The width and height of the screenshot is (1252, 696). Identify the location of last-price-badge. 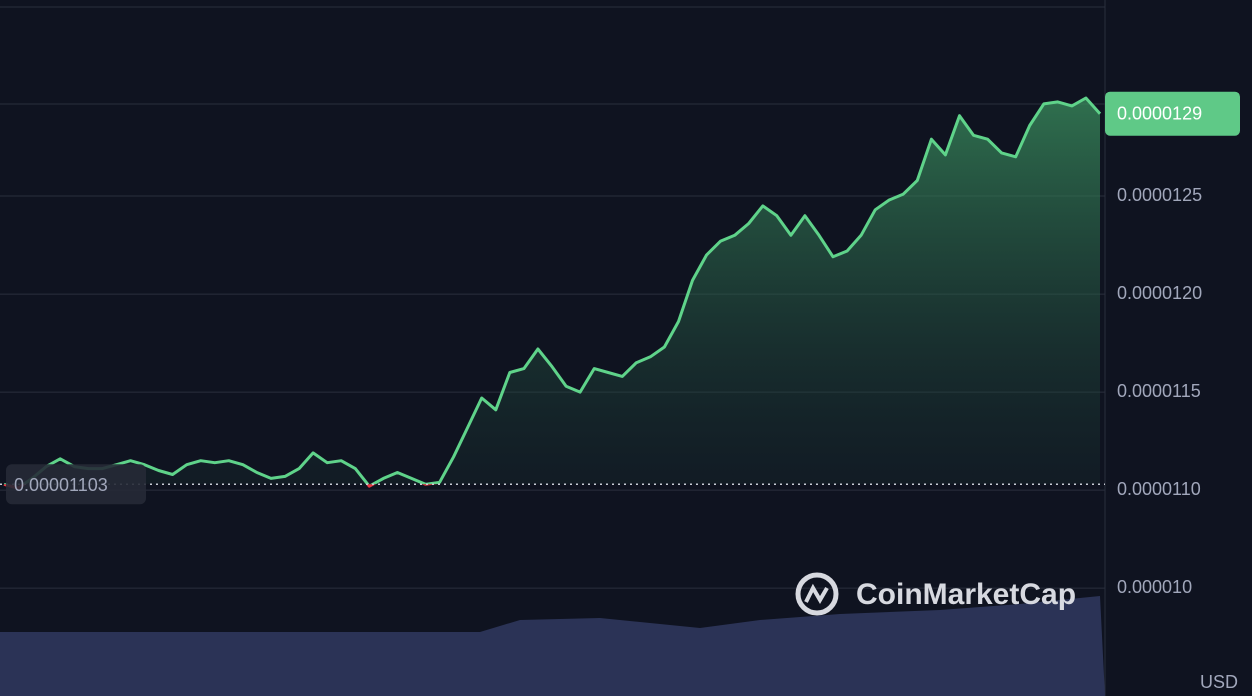
(1172, 113).